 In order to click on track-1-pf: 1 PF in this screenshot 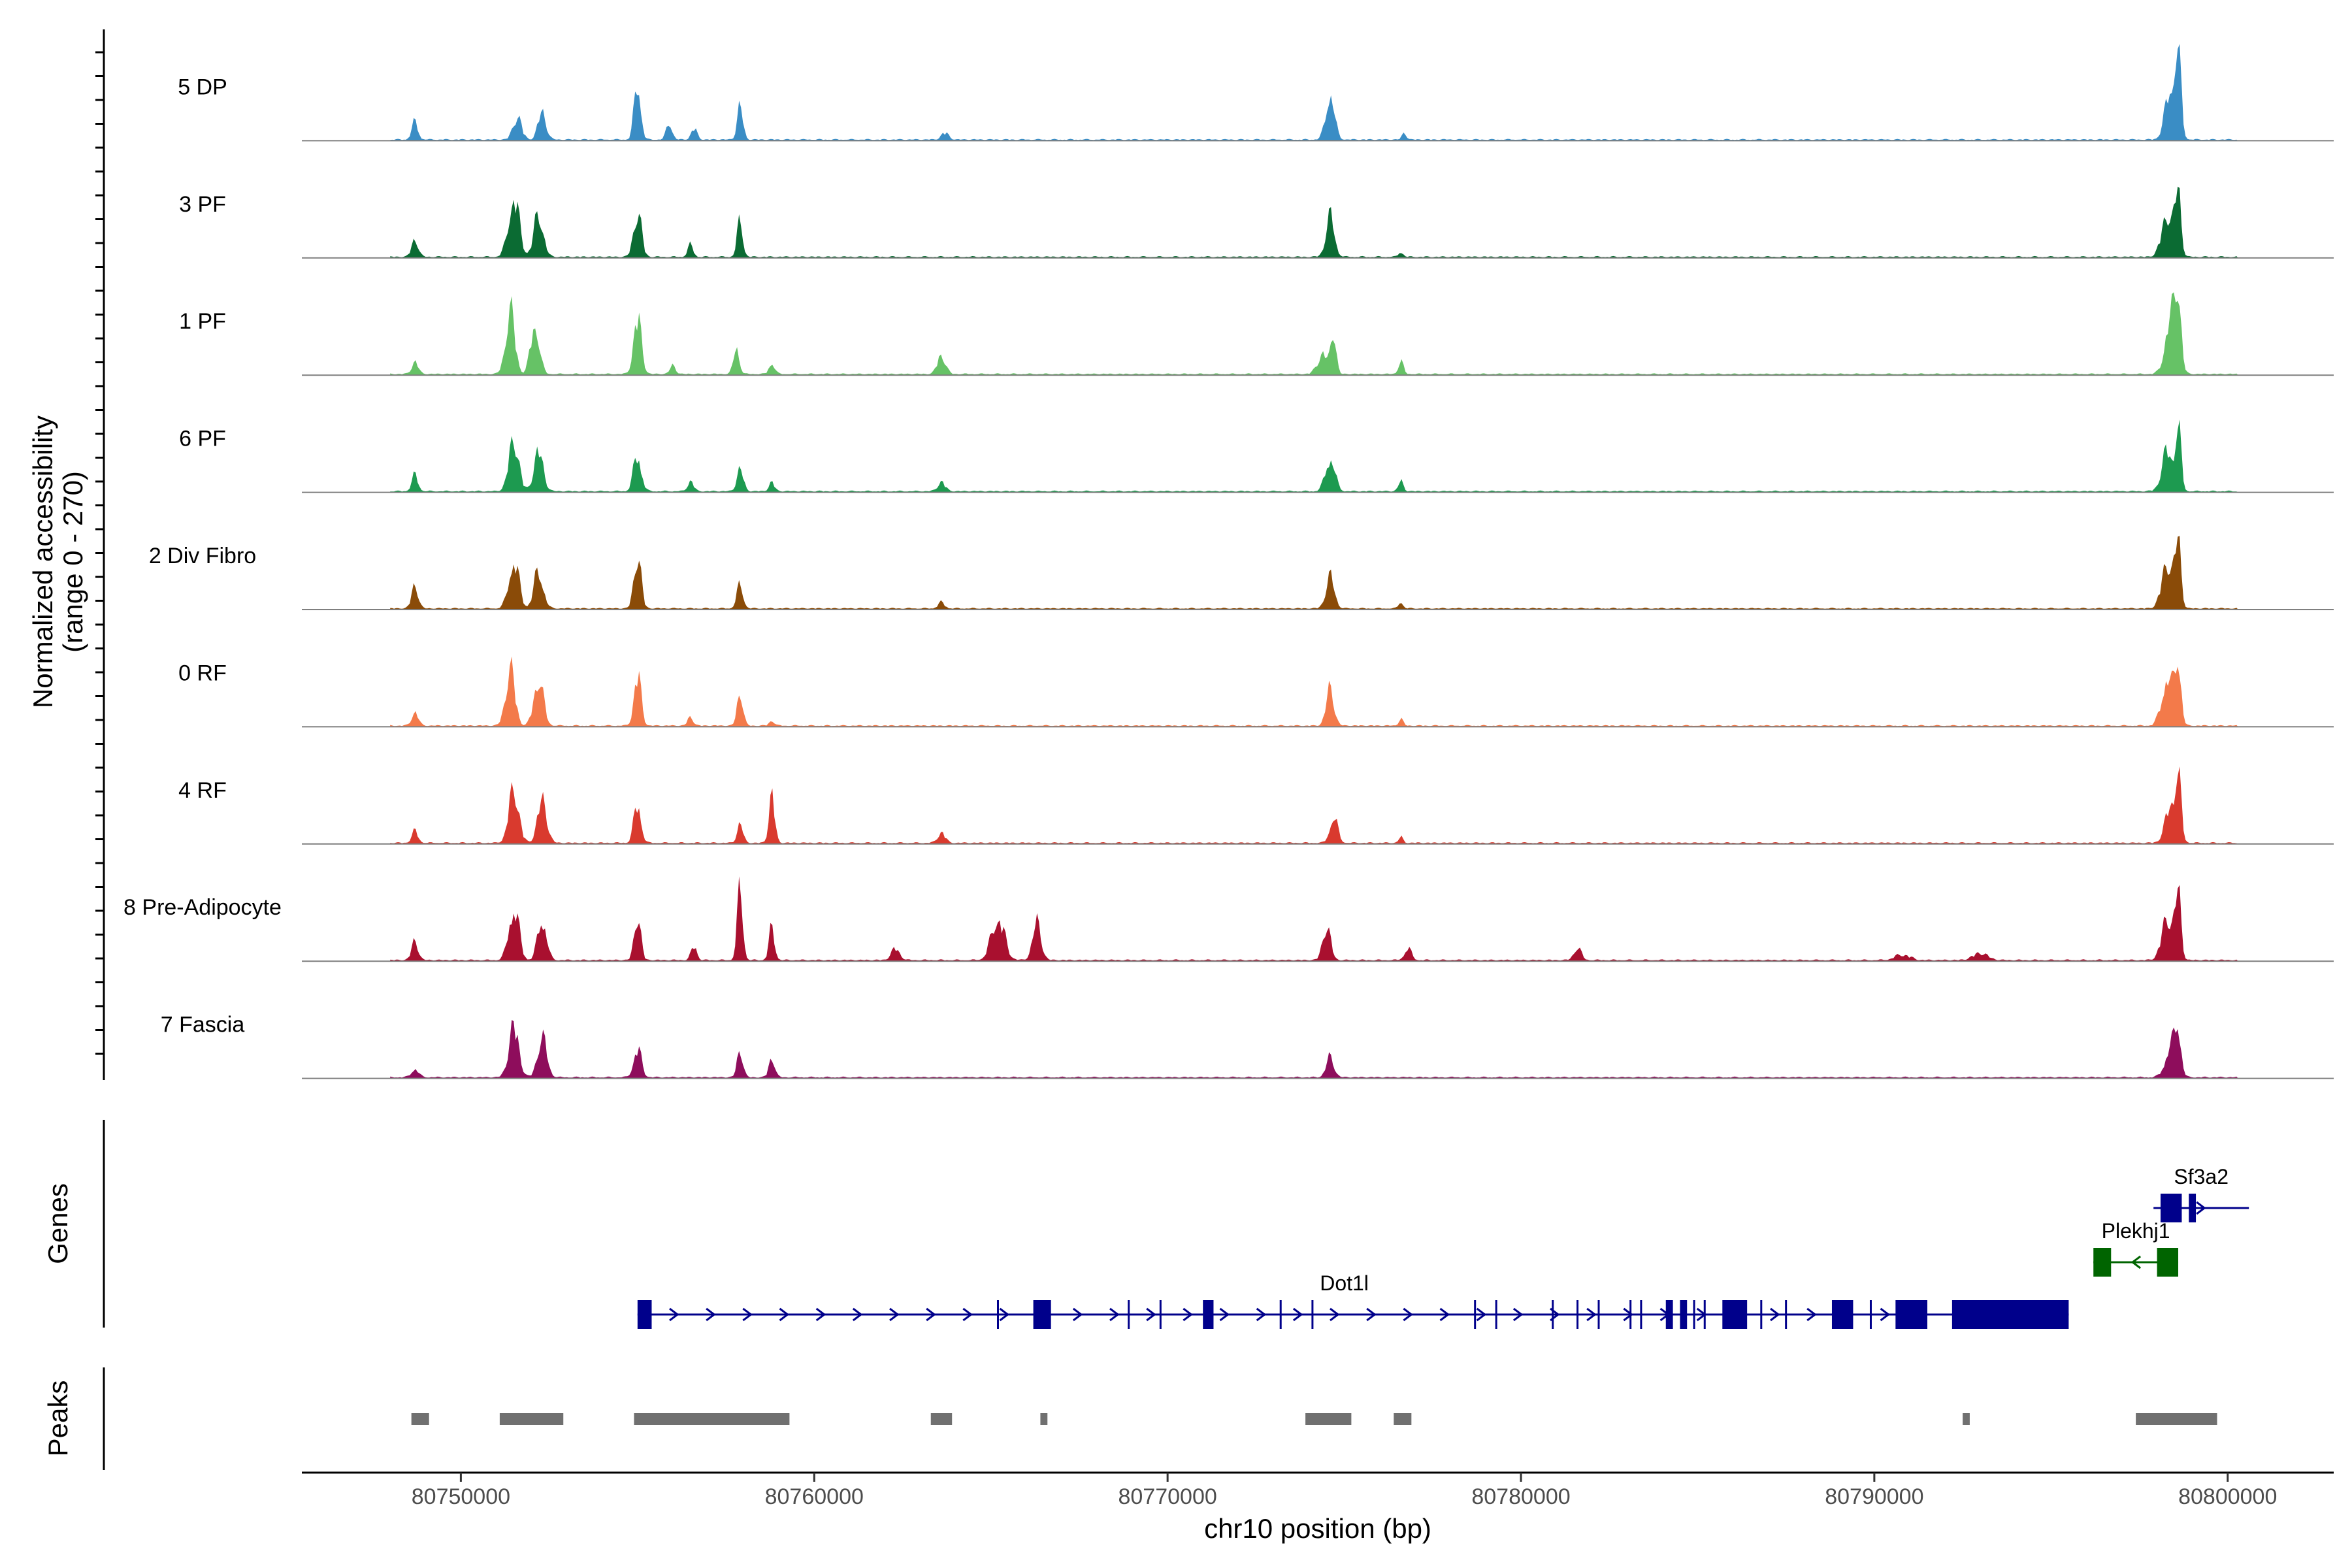, I will do `click(1256, 334)`.